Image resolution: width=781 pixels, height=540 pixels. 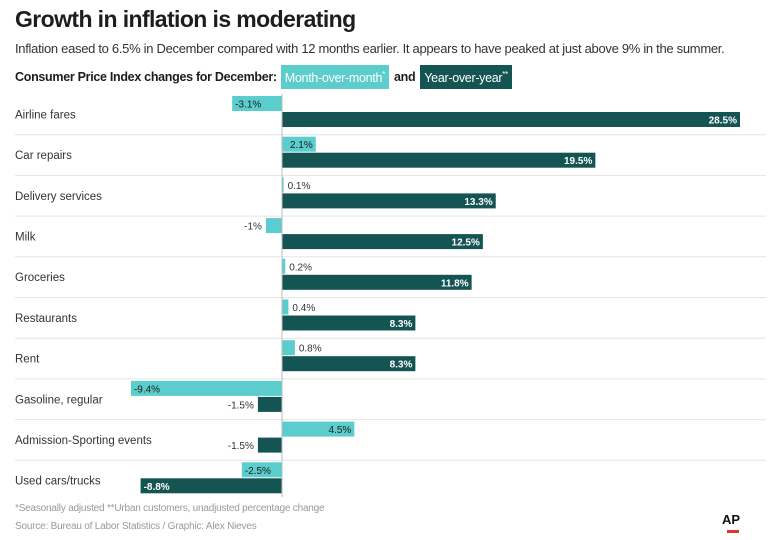 What do you see at coordinates (185, 19) in the screenshot?
I see `chart-title: Growth in inflation is moderating` at bounding box center [185, 19].